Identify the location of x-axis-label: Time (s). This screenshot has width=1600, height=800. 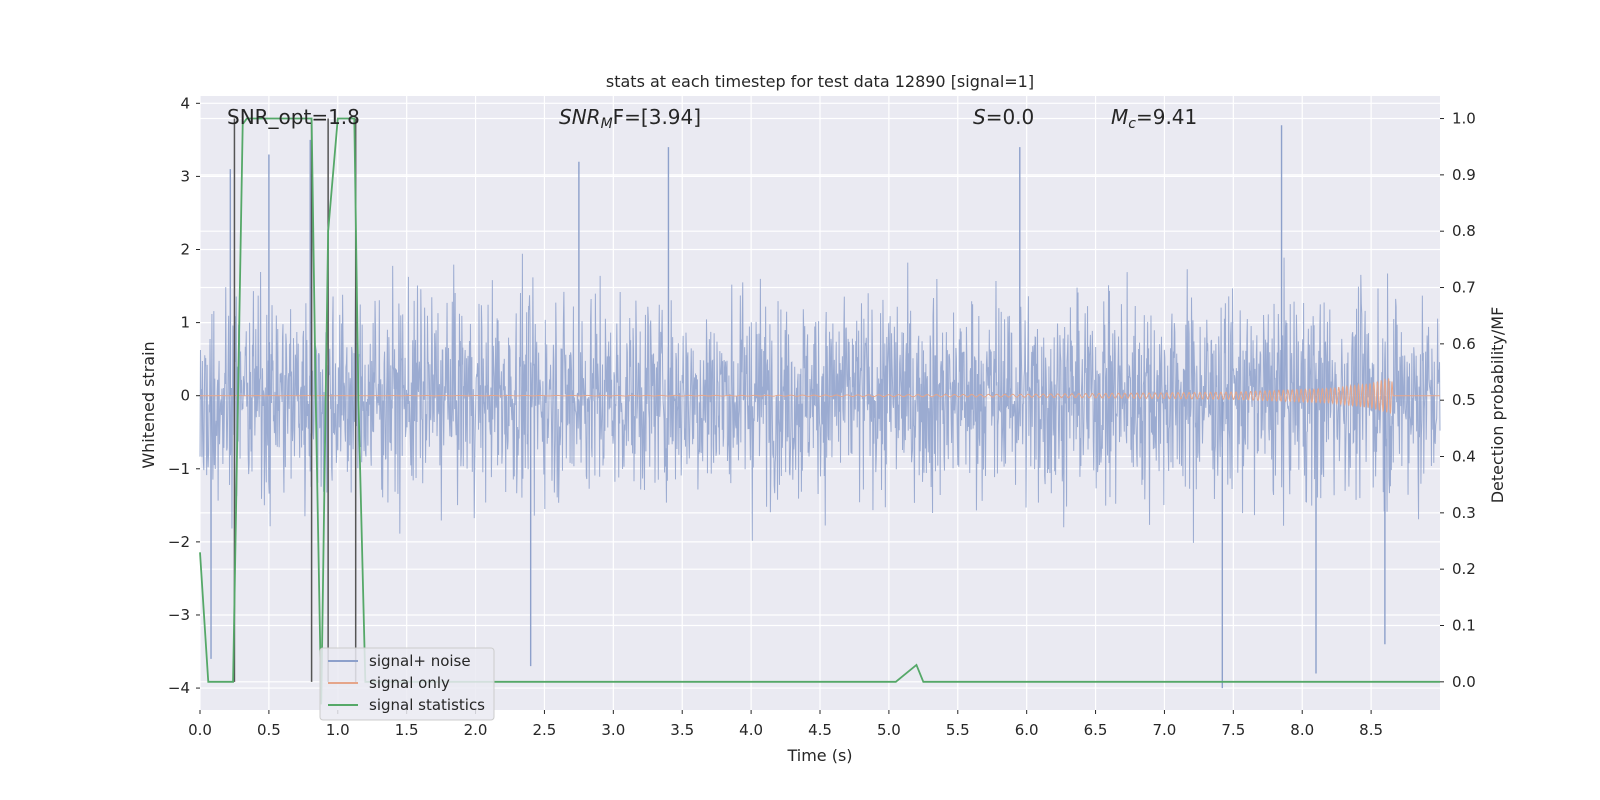
(819, 755).